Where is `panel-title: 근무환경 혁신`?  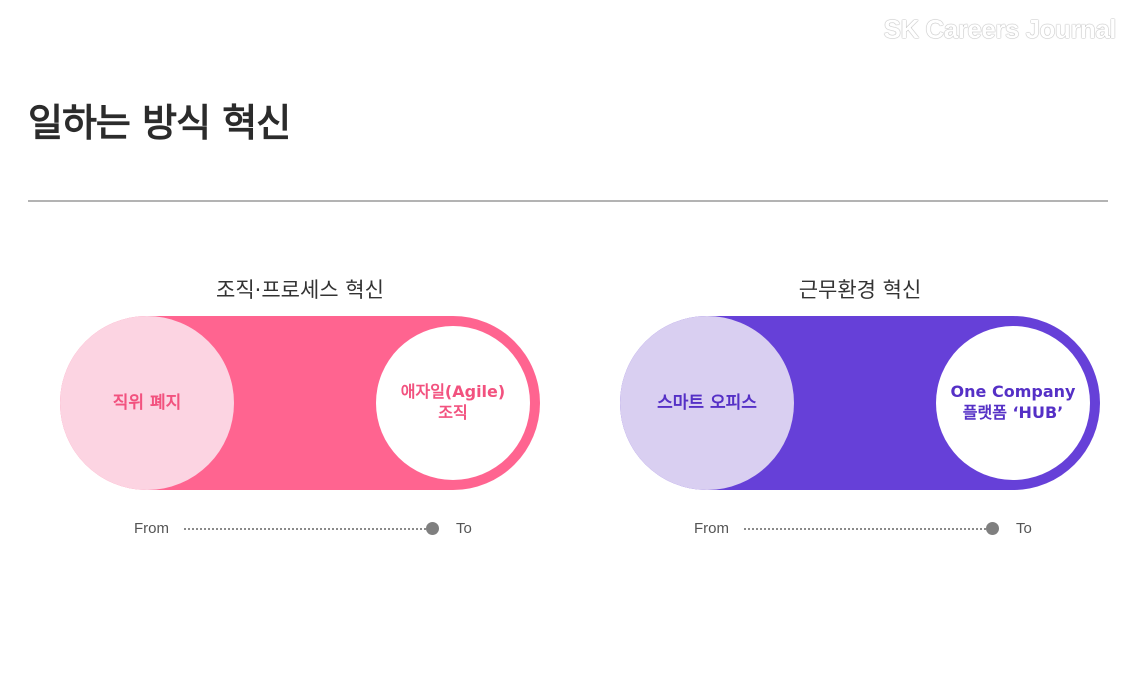
panel-title: 근무환경 혁신 is located at coordinates (860, 290).